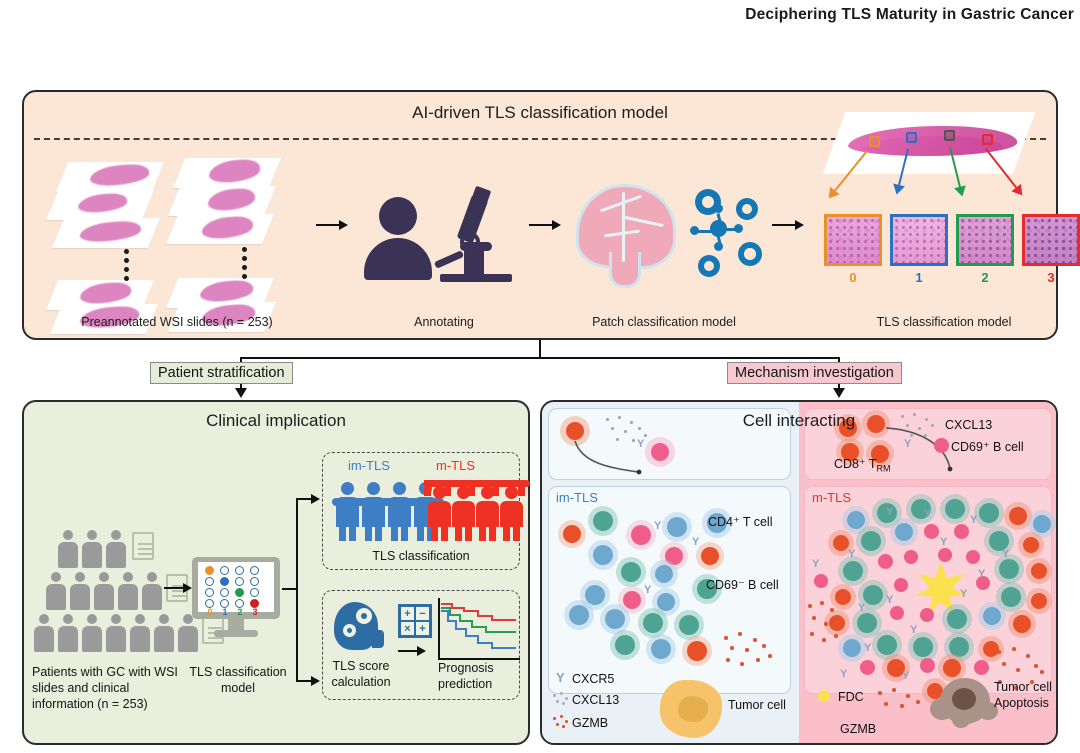  What do you see at coordinates (757, 705) in the screenshot?
I see `tumor-cell-label: Tumor cell` at bounding box center [757, 705].